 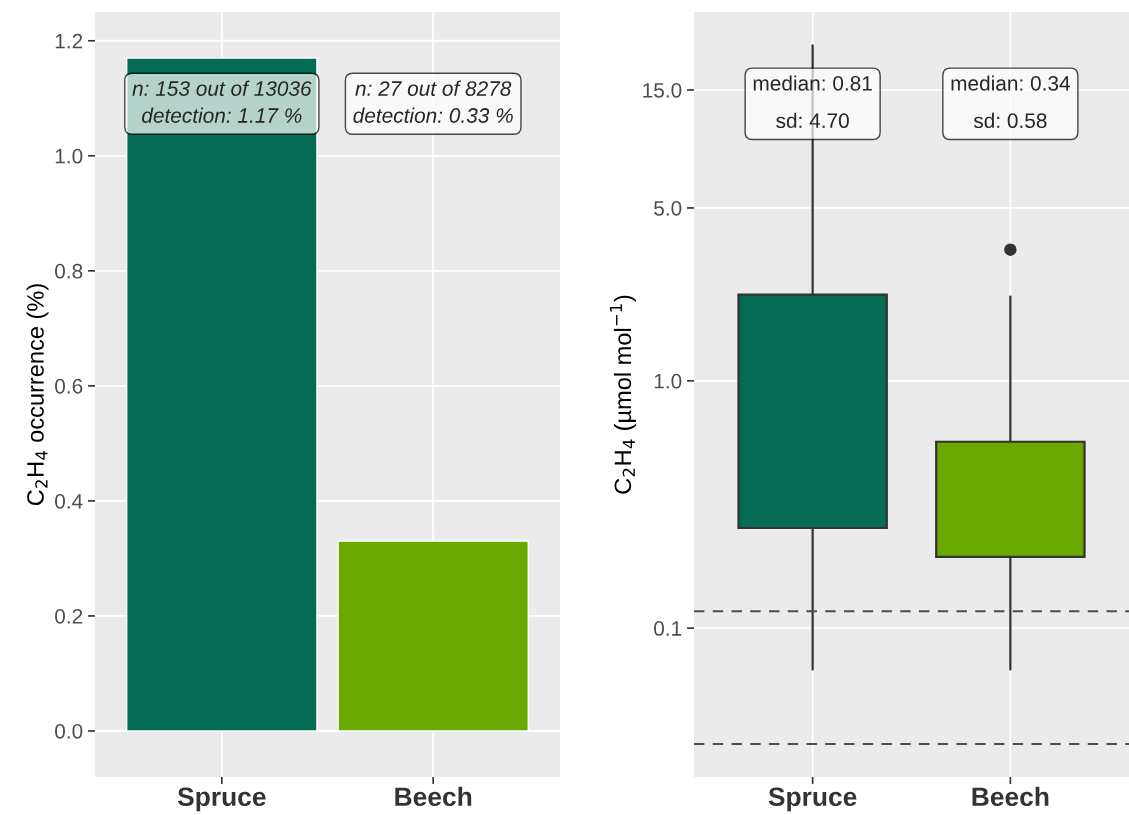 I want to click on annotation: median: 0.81 sd: 4.70, so click(x=812, y=102).